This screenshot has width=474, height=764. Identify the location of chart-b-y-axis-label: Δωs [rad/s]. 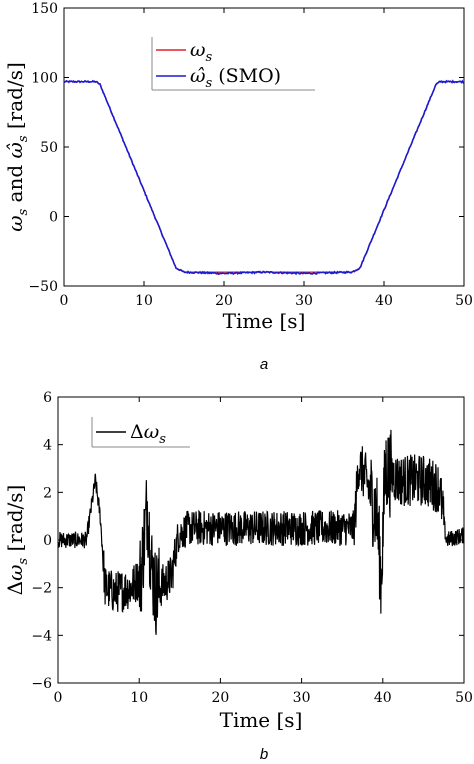
(17, 540).